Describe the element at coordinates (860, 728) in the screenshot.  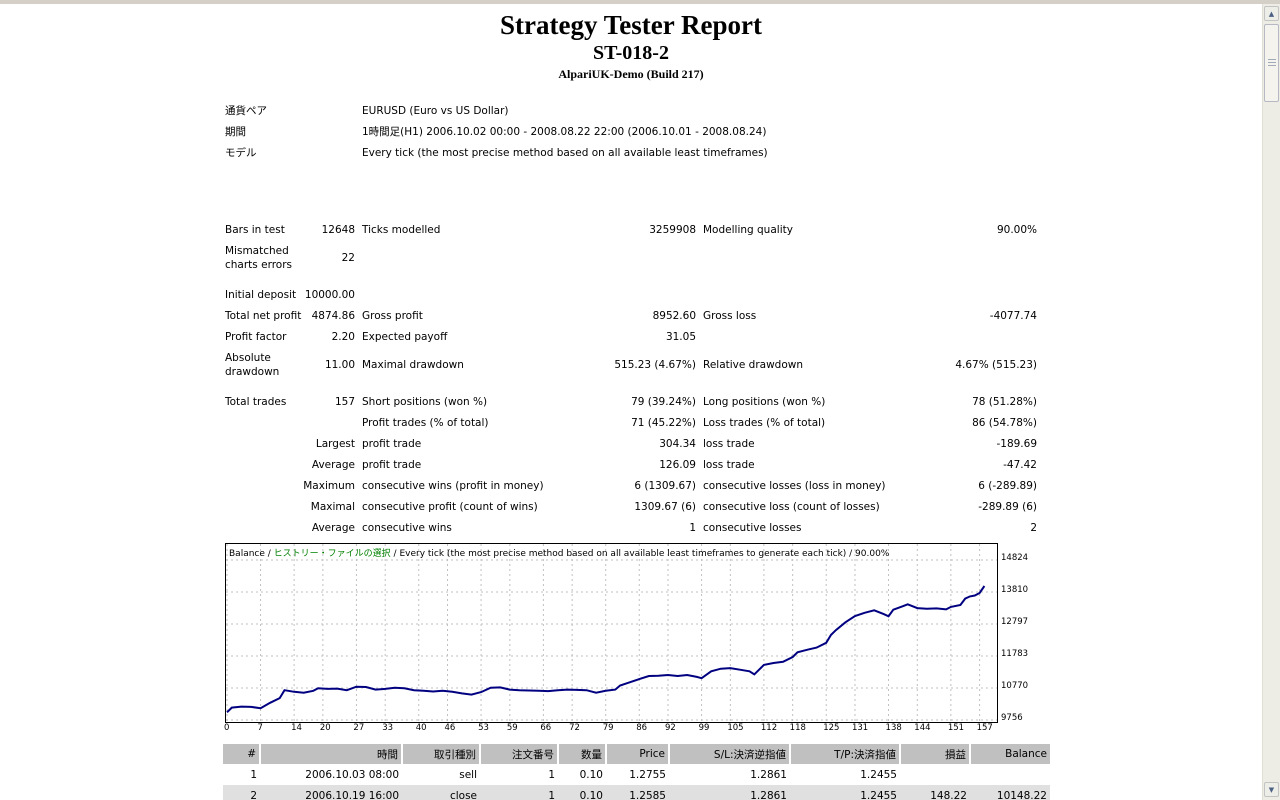
I see `x-tick-label: 131` at that location.